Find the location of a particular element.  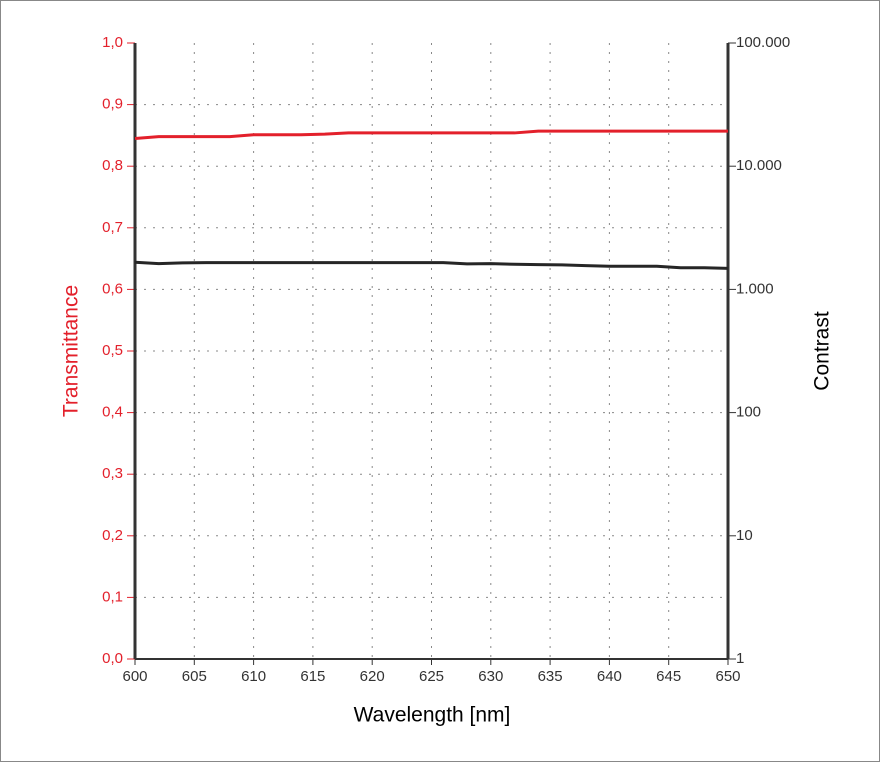

y2-axis-label: Contrast is located at coordinates (822, 351).